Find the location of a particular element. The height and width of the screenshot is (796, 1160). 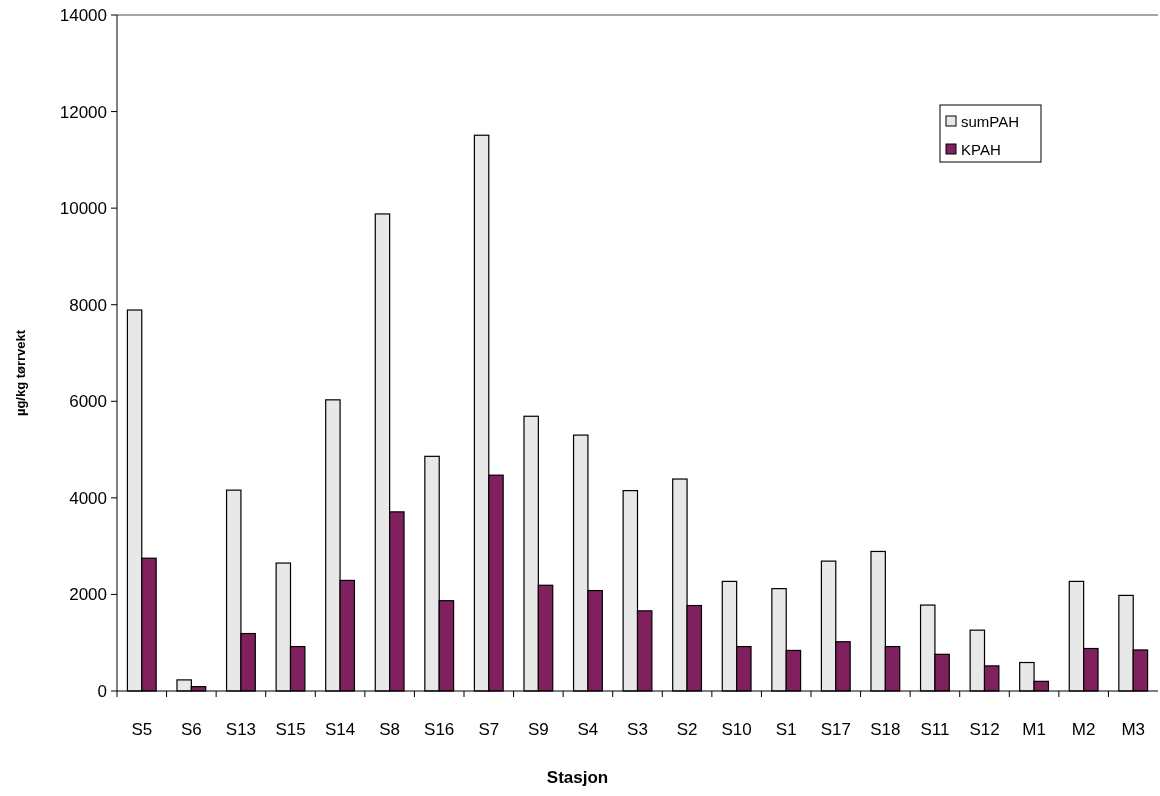

x-tick-label: S13 is located at coordinates (241, 729).